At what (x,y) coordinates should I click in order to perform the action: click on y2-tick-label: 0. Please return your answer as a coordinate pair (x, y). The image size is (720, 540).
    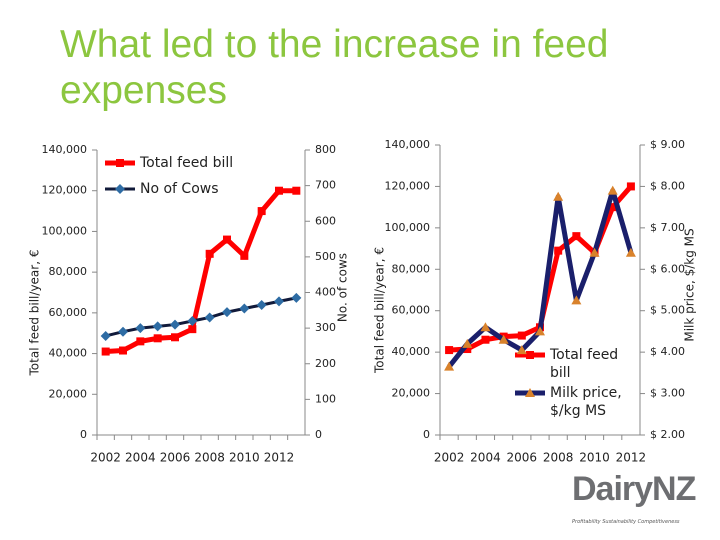
    Looking at the image, I should click on (318, 434).